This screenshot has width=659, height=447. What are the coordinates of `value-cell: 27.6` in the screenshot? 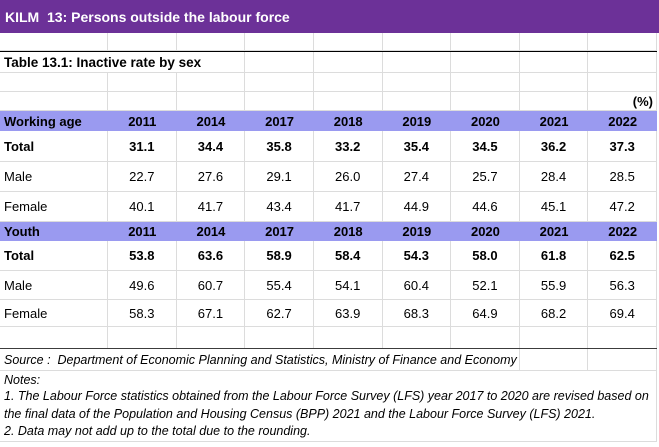 It's located at (211, 176).